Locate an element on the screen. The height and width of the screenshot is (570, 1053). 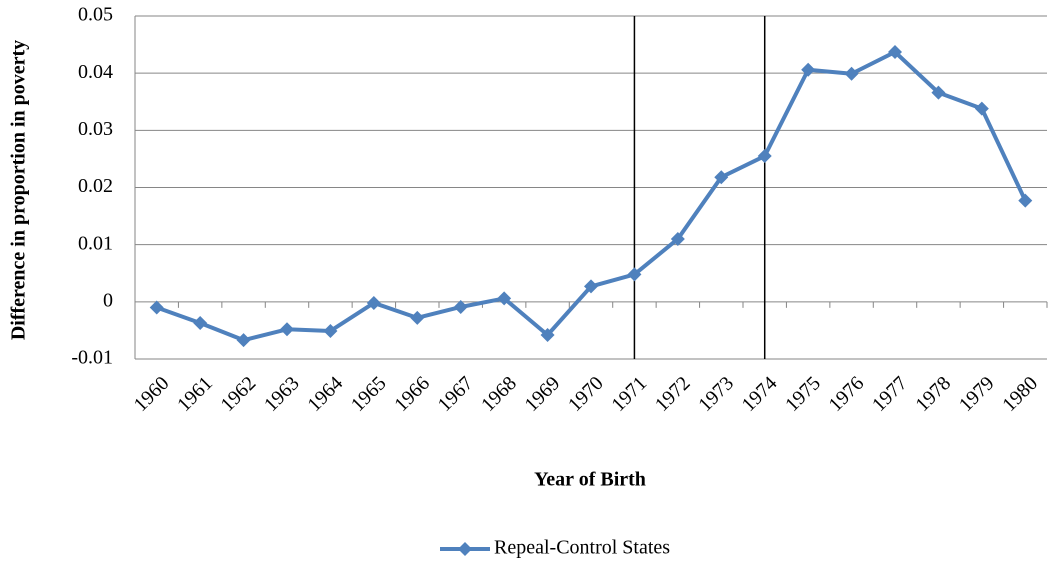
y-tick-label: 0.02 is located at coordinates (95, 186).